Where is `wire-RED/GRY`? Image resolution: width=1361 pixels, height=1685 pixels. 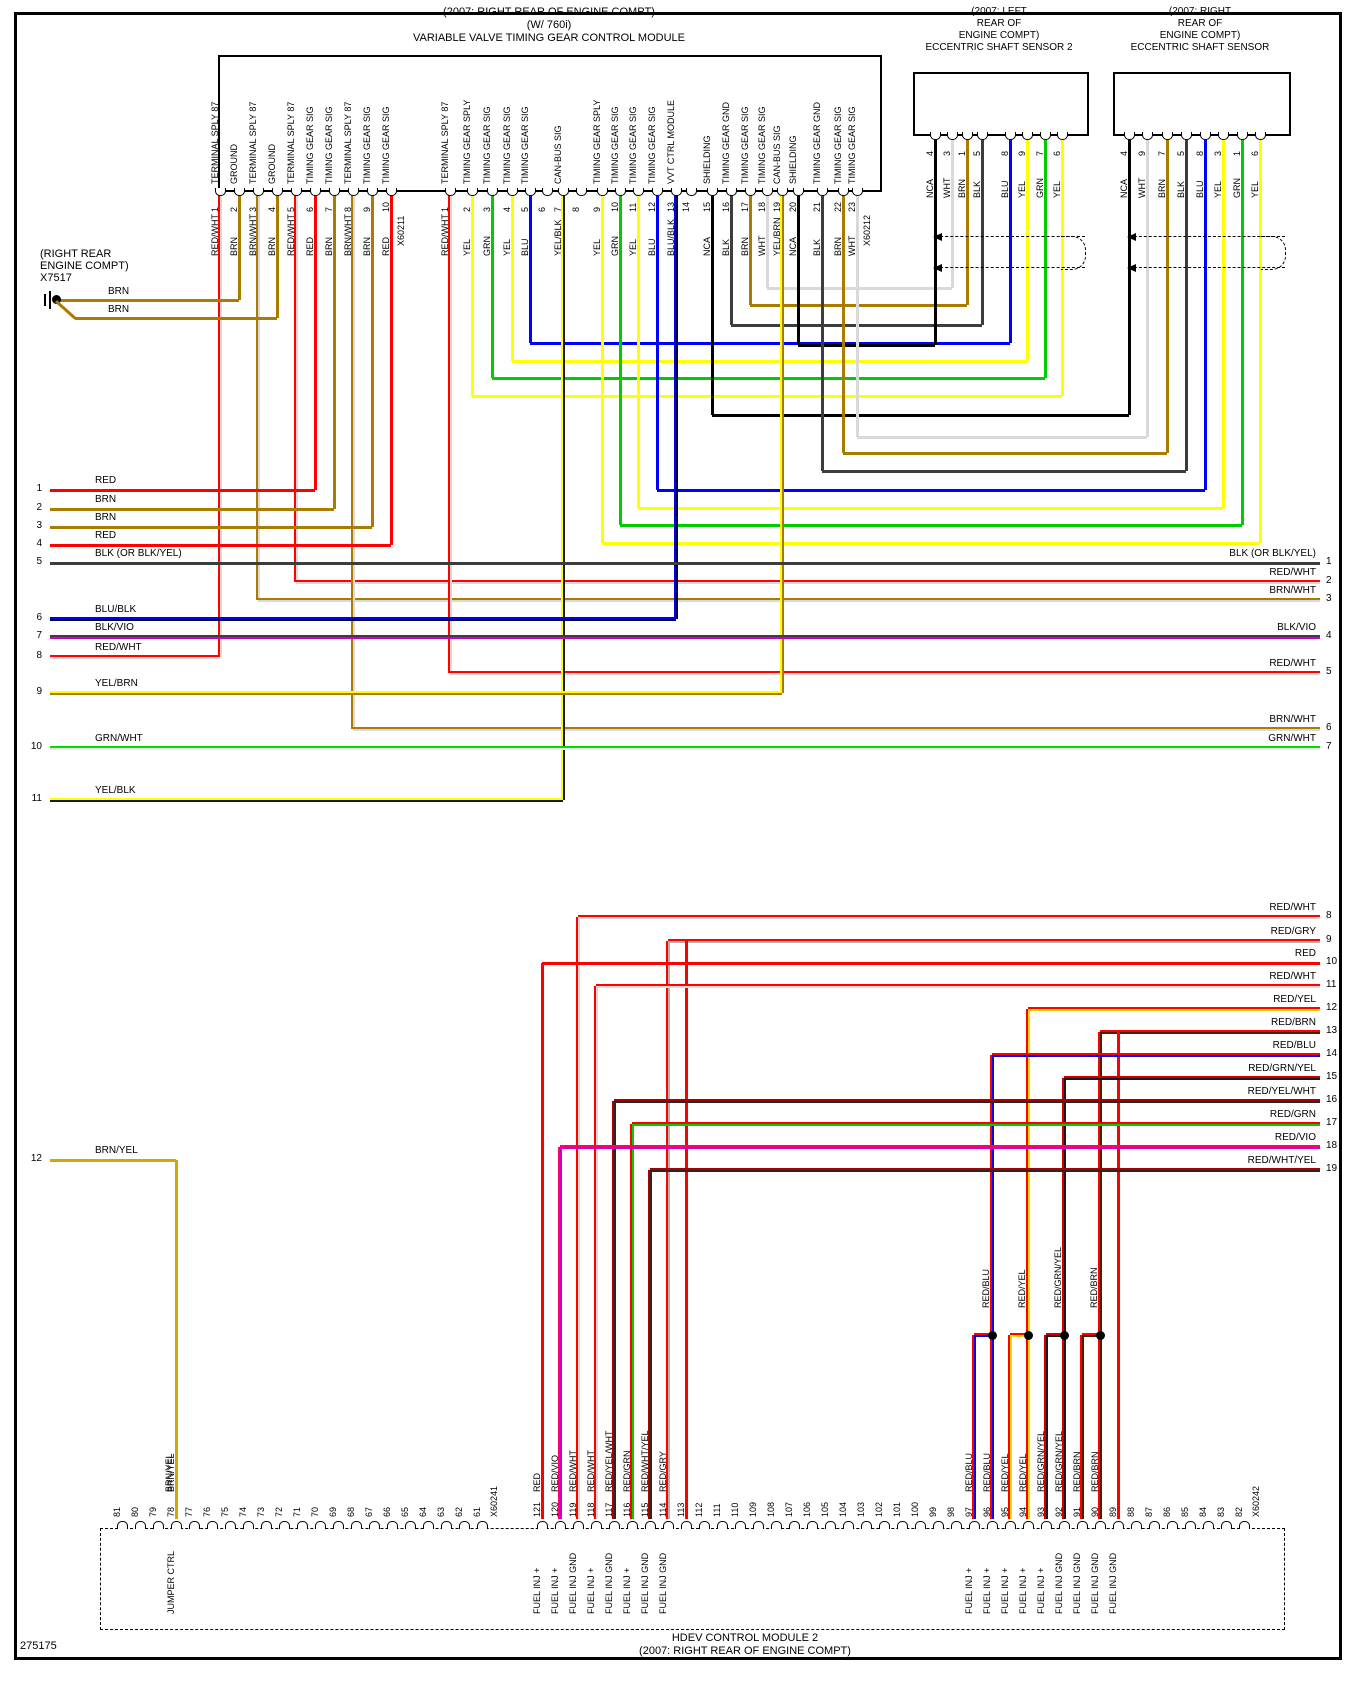 wire-RED/GRY is located at coordinates (994, 941).